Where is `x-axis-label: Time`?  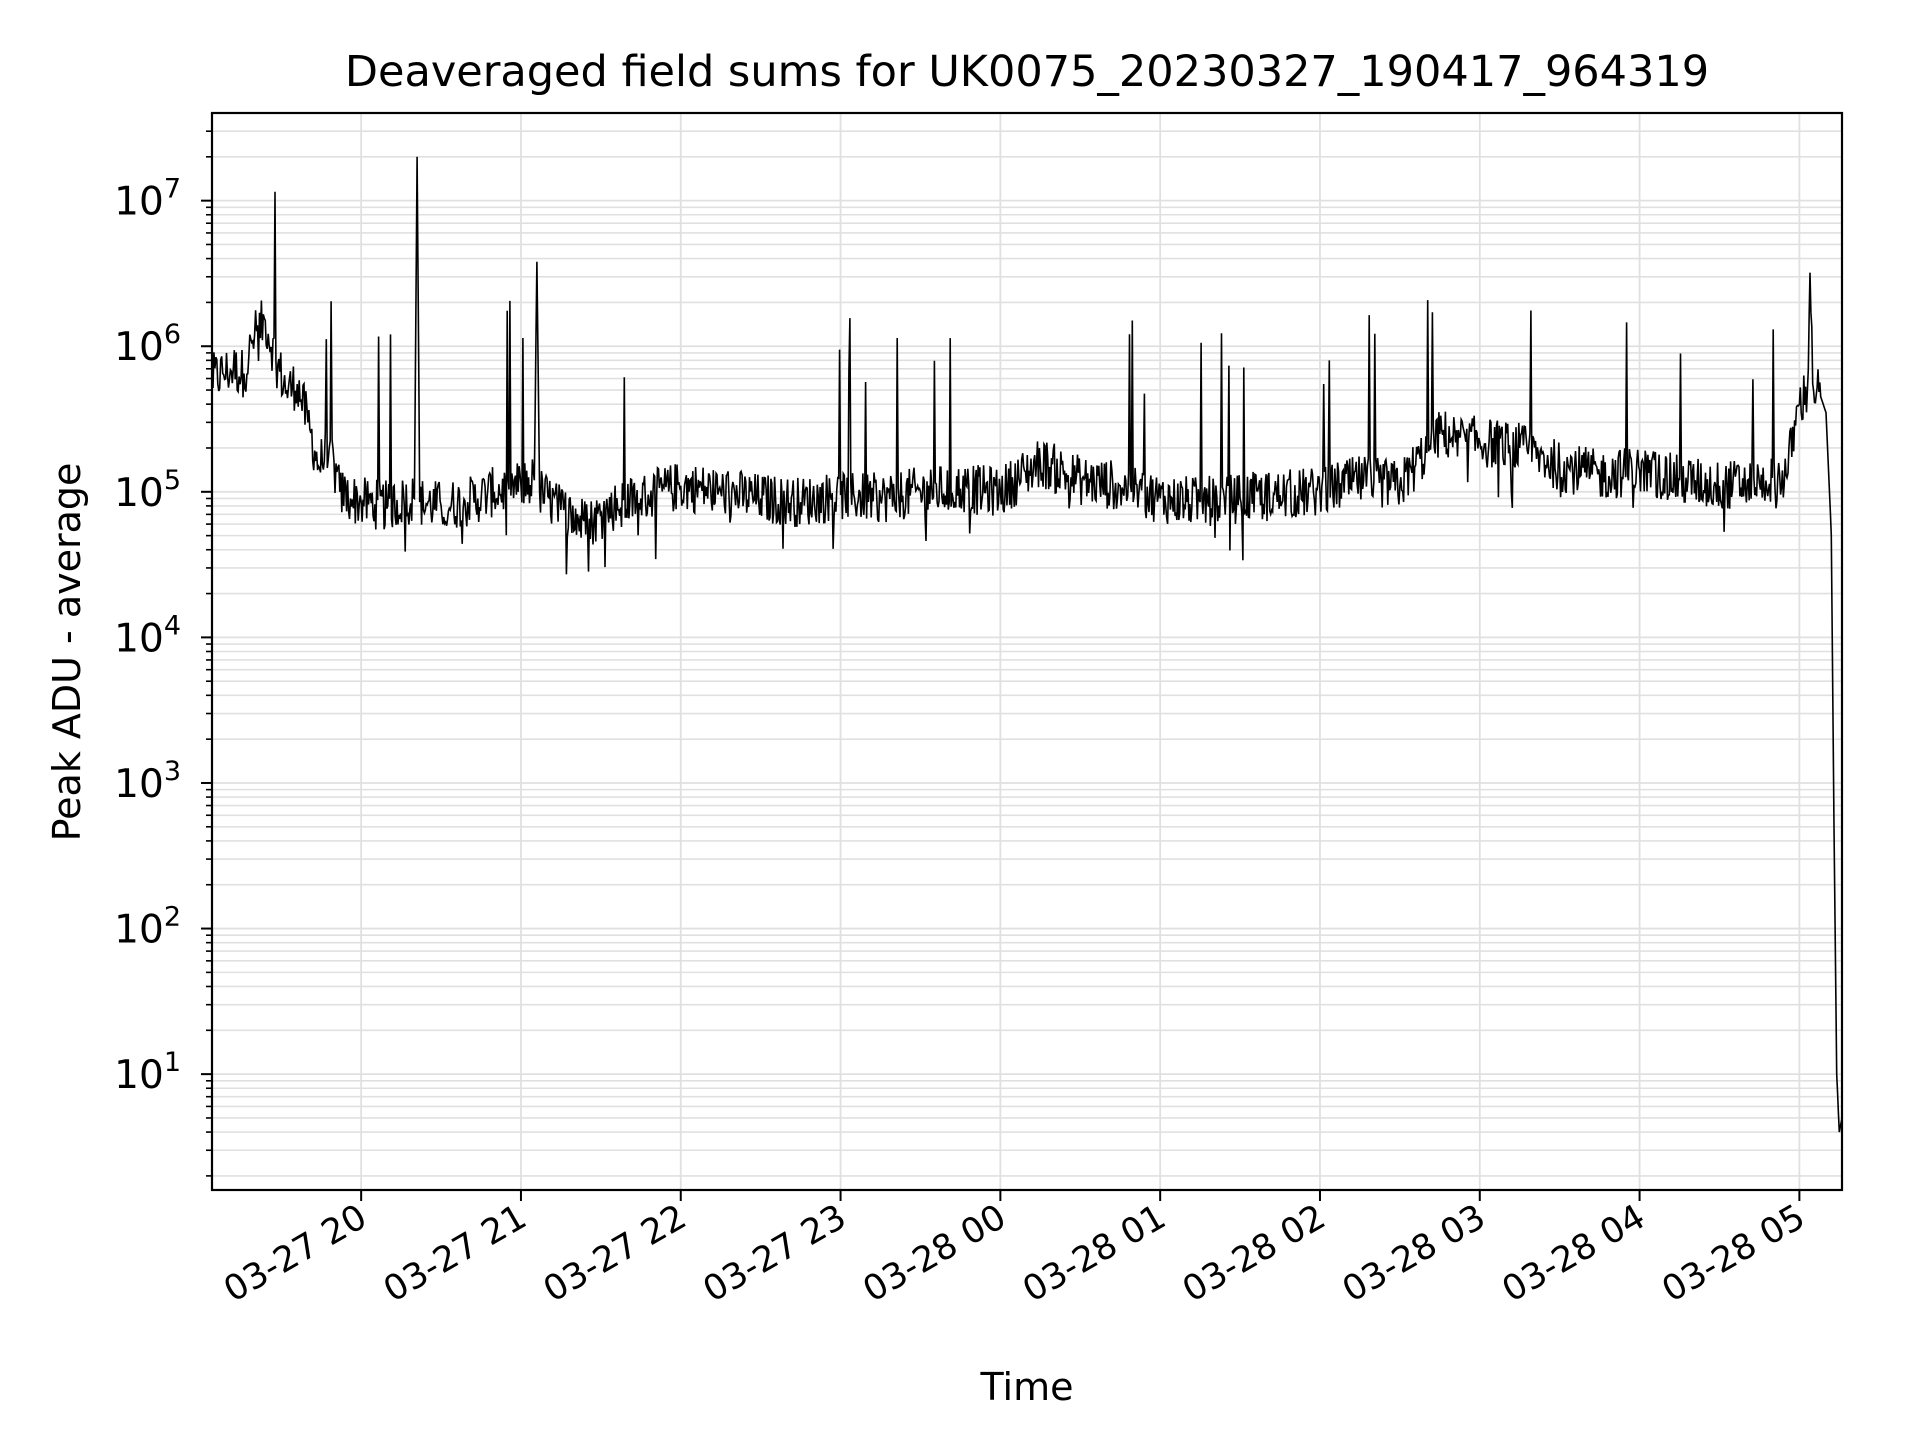 x-axis-label: Time is located at coordinates (1027, 1387).